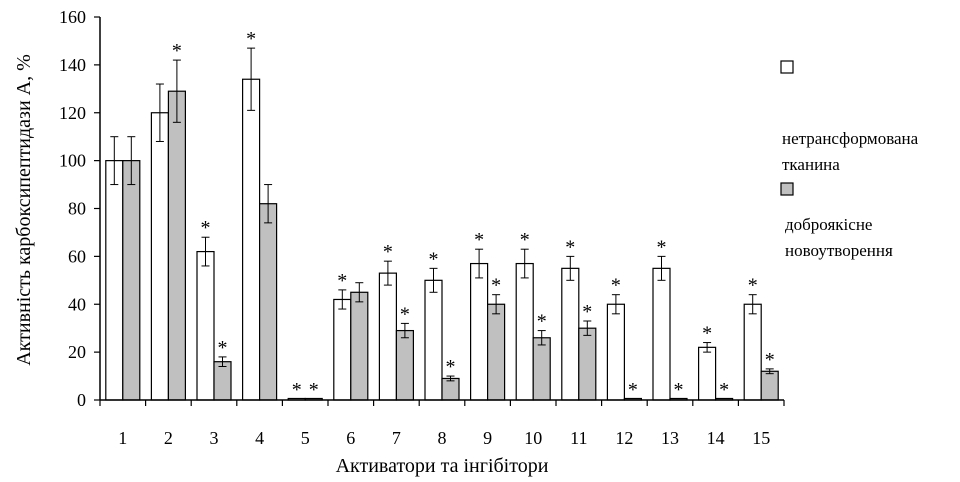 This screenshot has height=482, width=960. Describe the element at coordinates (839, 250) in the screenshot. I see `legend-label-benign-line2: новоутворення` at that location.